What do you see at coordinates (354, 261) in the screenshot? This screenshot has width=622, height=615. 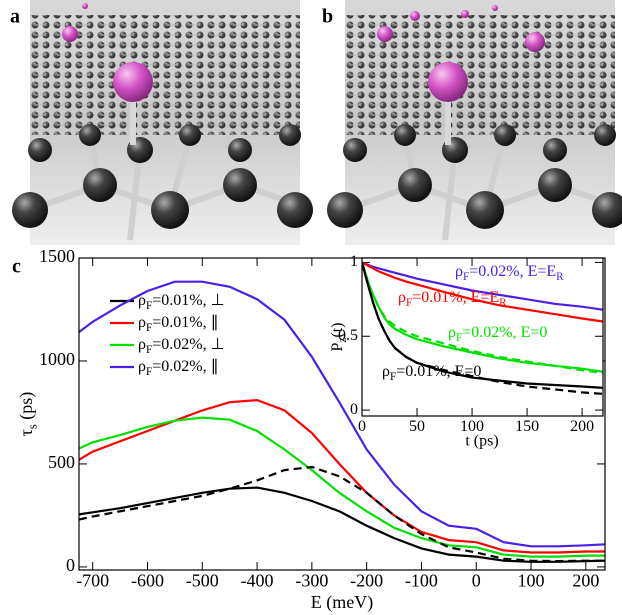 I see `y-tick-label: 1` at bounding box center [354, 261].